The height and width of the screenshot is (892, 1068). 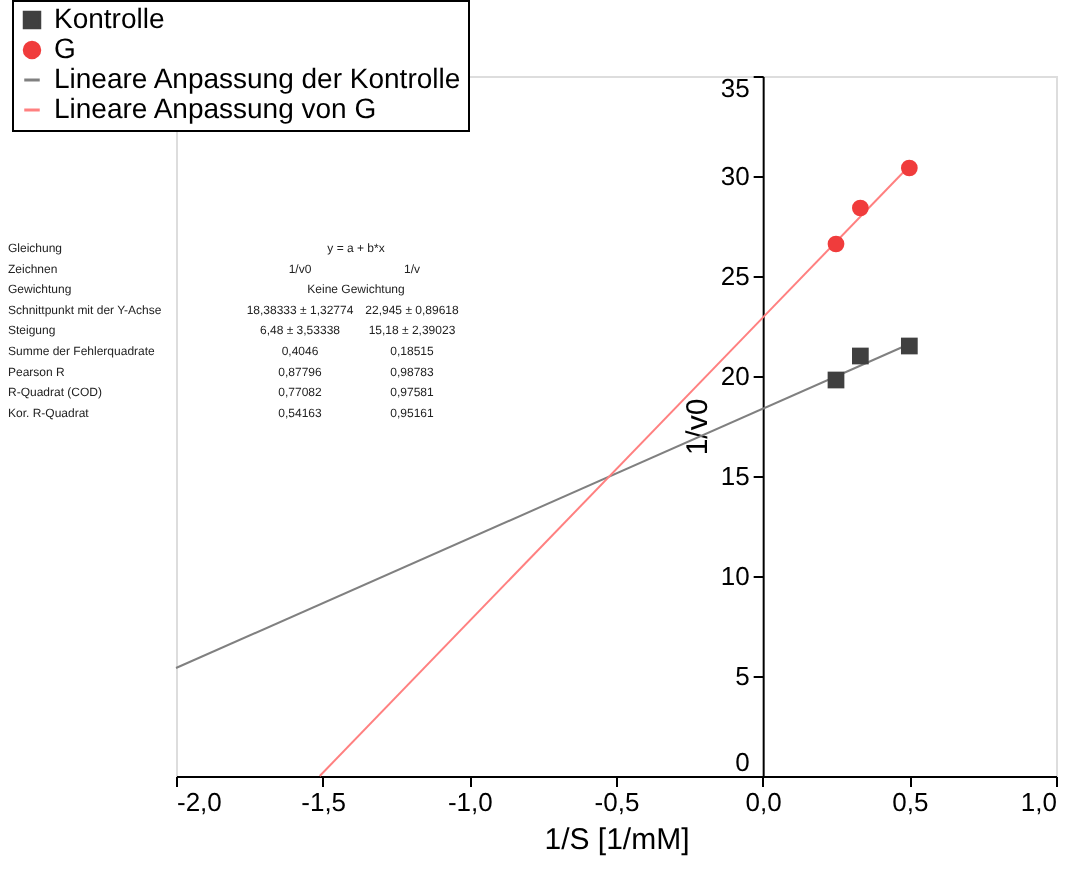 I want to click on x-tick-label: -1,0, so click(x=470, y=802).